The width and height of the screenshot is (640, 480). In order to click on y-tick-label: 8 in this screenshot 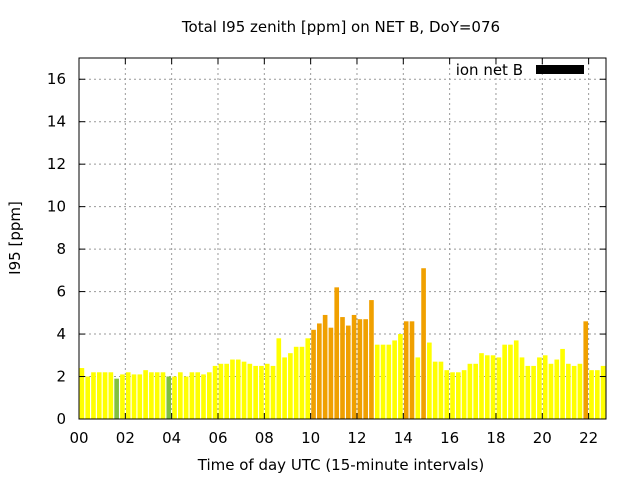, I will do `click(61, 249)`.